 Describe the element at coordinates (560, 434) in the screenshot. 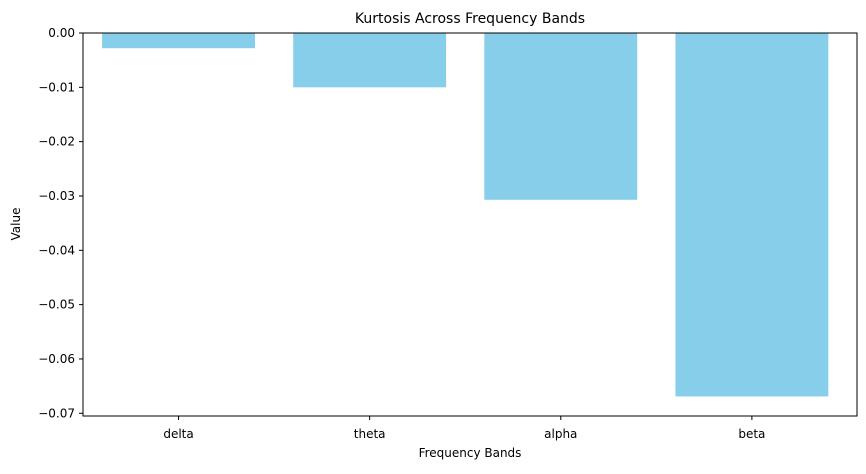

I see `x-tick-label: alpha` at that location.